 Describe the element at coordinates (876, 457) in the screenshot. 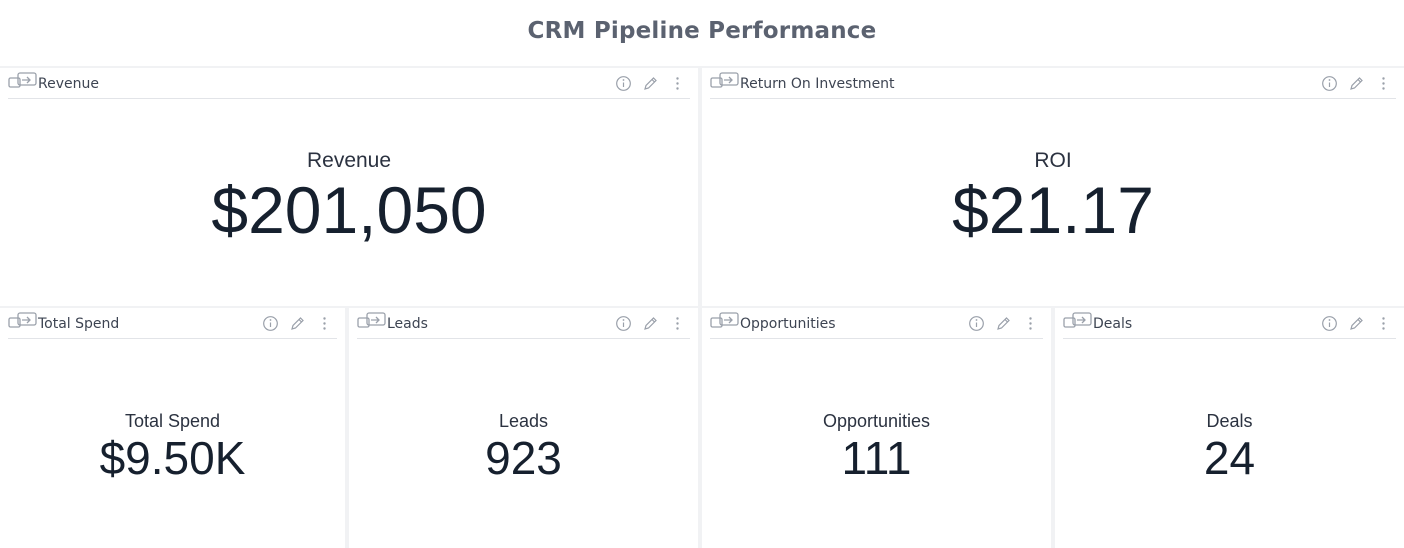

I see `kpi-value: 111` at that location.